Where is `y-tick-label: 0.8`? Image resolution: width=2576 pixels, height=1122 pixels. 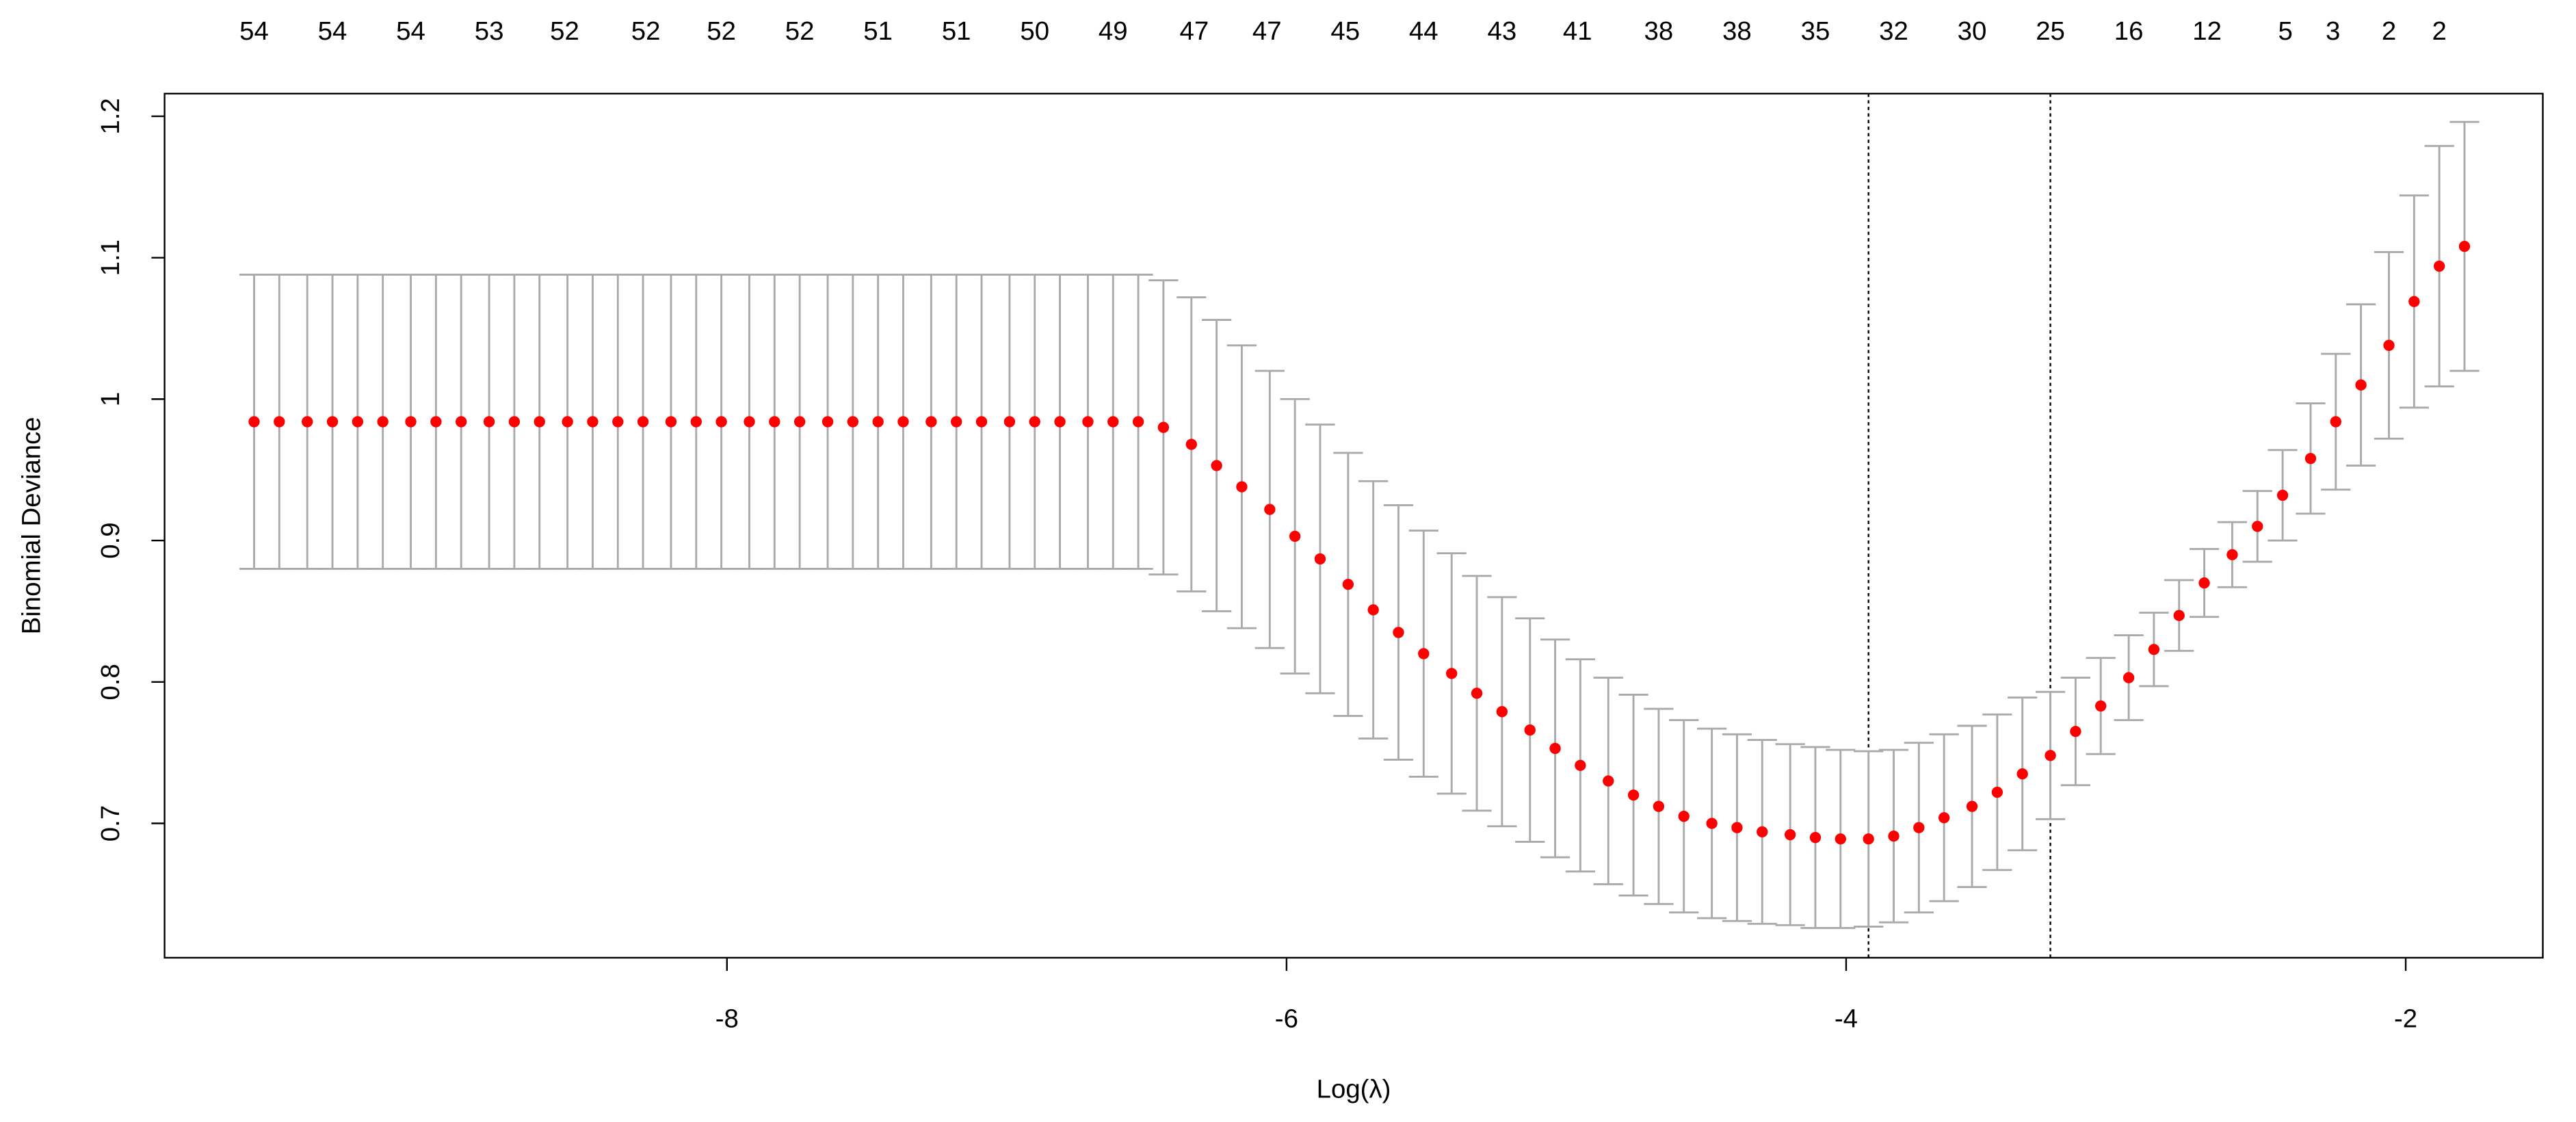
y-tick-label: 0.8 is located at coordinates (110, 682).